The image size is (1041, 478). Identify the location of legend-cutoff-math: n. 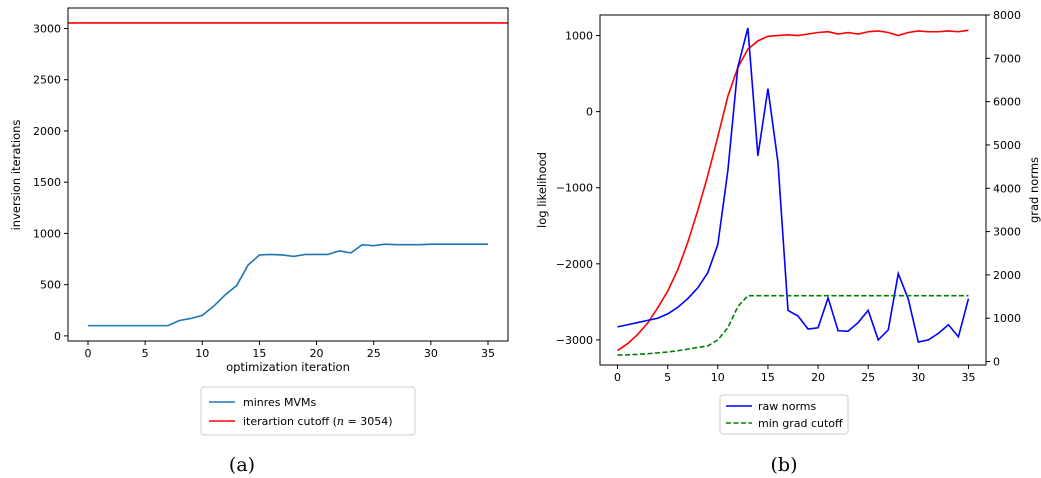
(340, 421).